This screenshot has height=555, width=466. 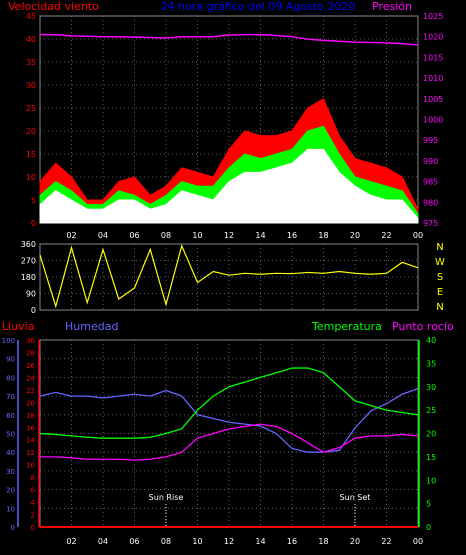 I want to click on pressure-line, so click(x=229, y=39).